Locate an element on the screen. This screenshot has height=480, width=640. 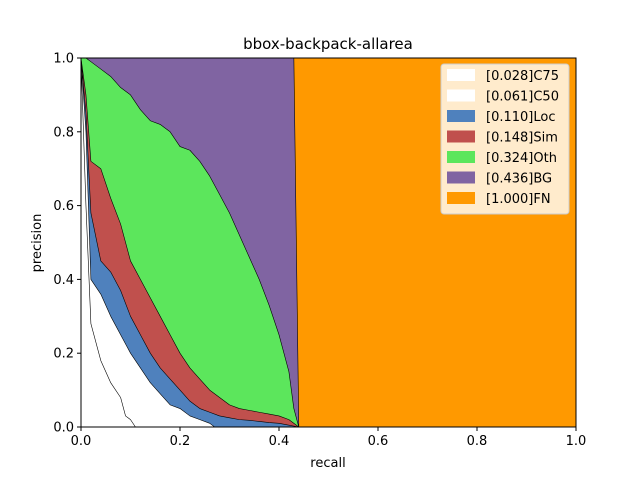
x-axis-label: recall is located at coordinates (327, 463).